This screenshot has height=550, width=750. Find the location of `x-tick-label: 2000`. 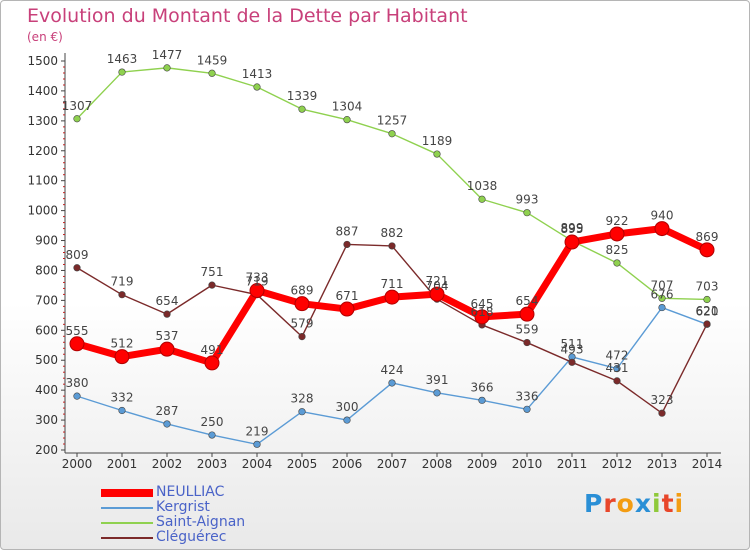

x-tick-label: 2000 is located at coordinates (77, 464).